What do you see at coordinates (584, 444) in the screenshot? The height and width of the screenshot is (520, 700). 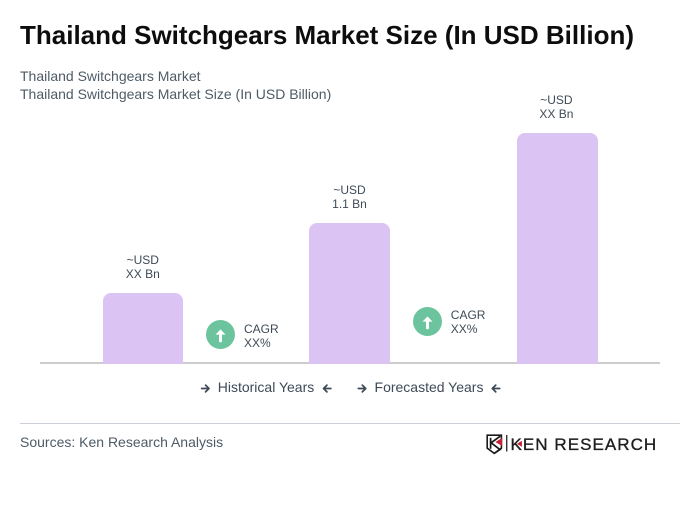 I see `svg-text: KEN RESEARCH` at bounding box center [584, 444].